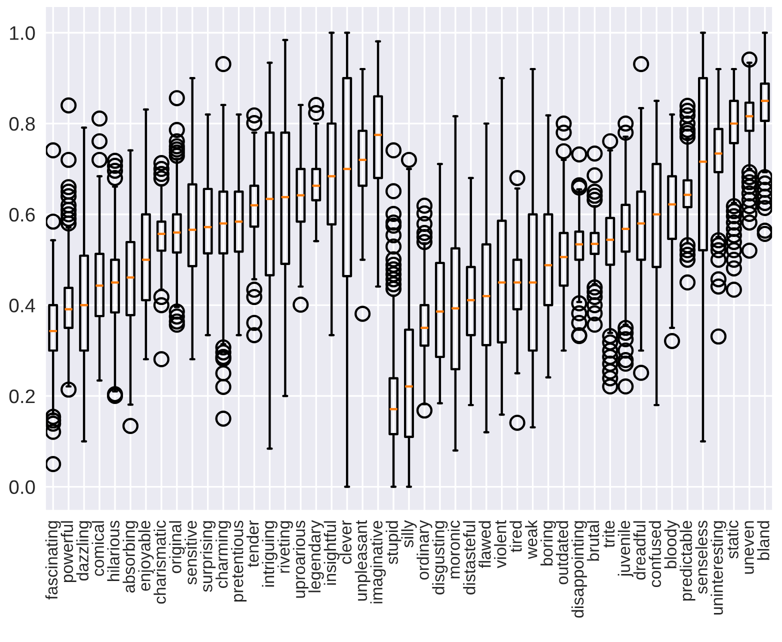  I want to click on x-tick-label: hilarious, so click(113, 551).